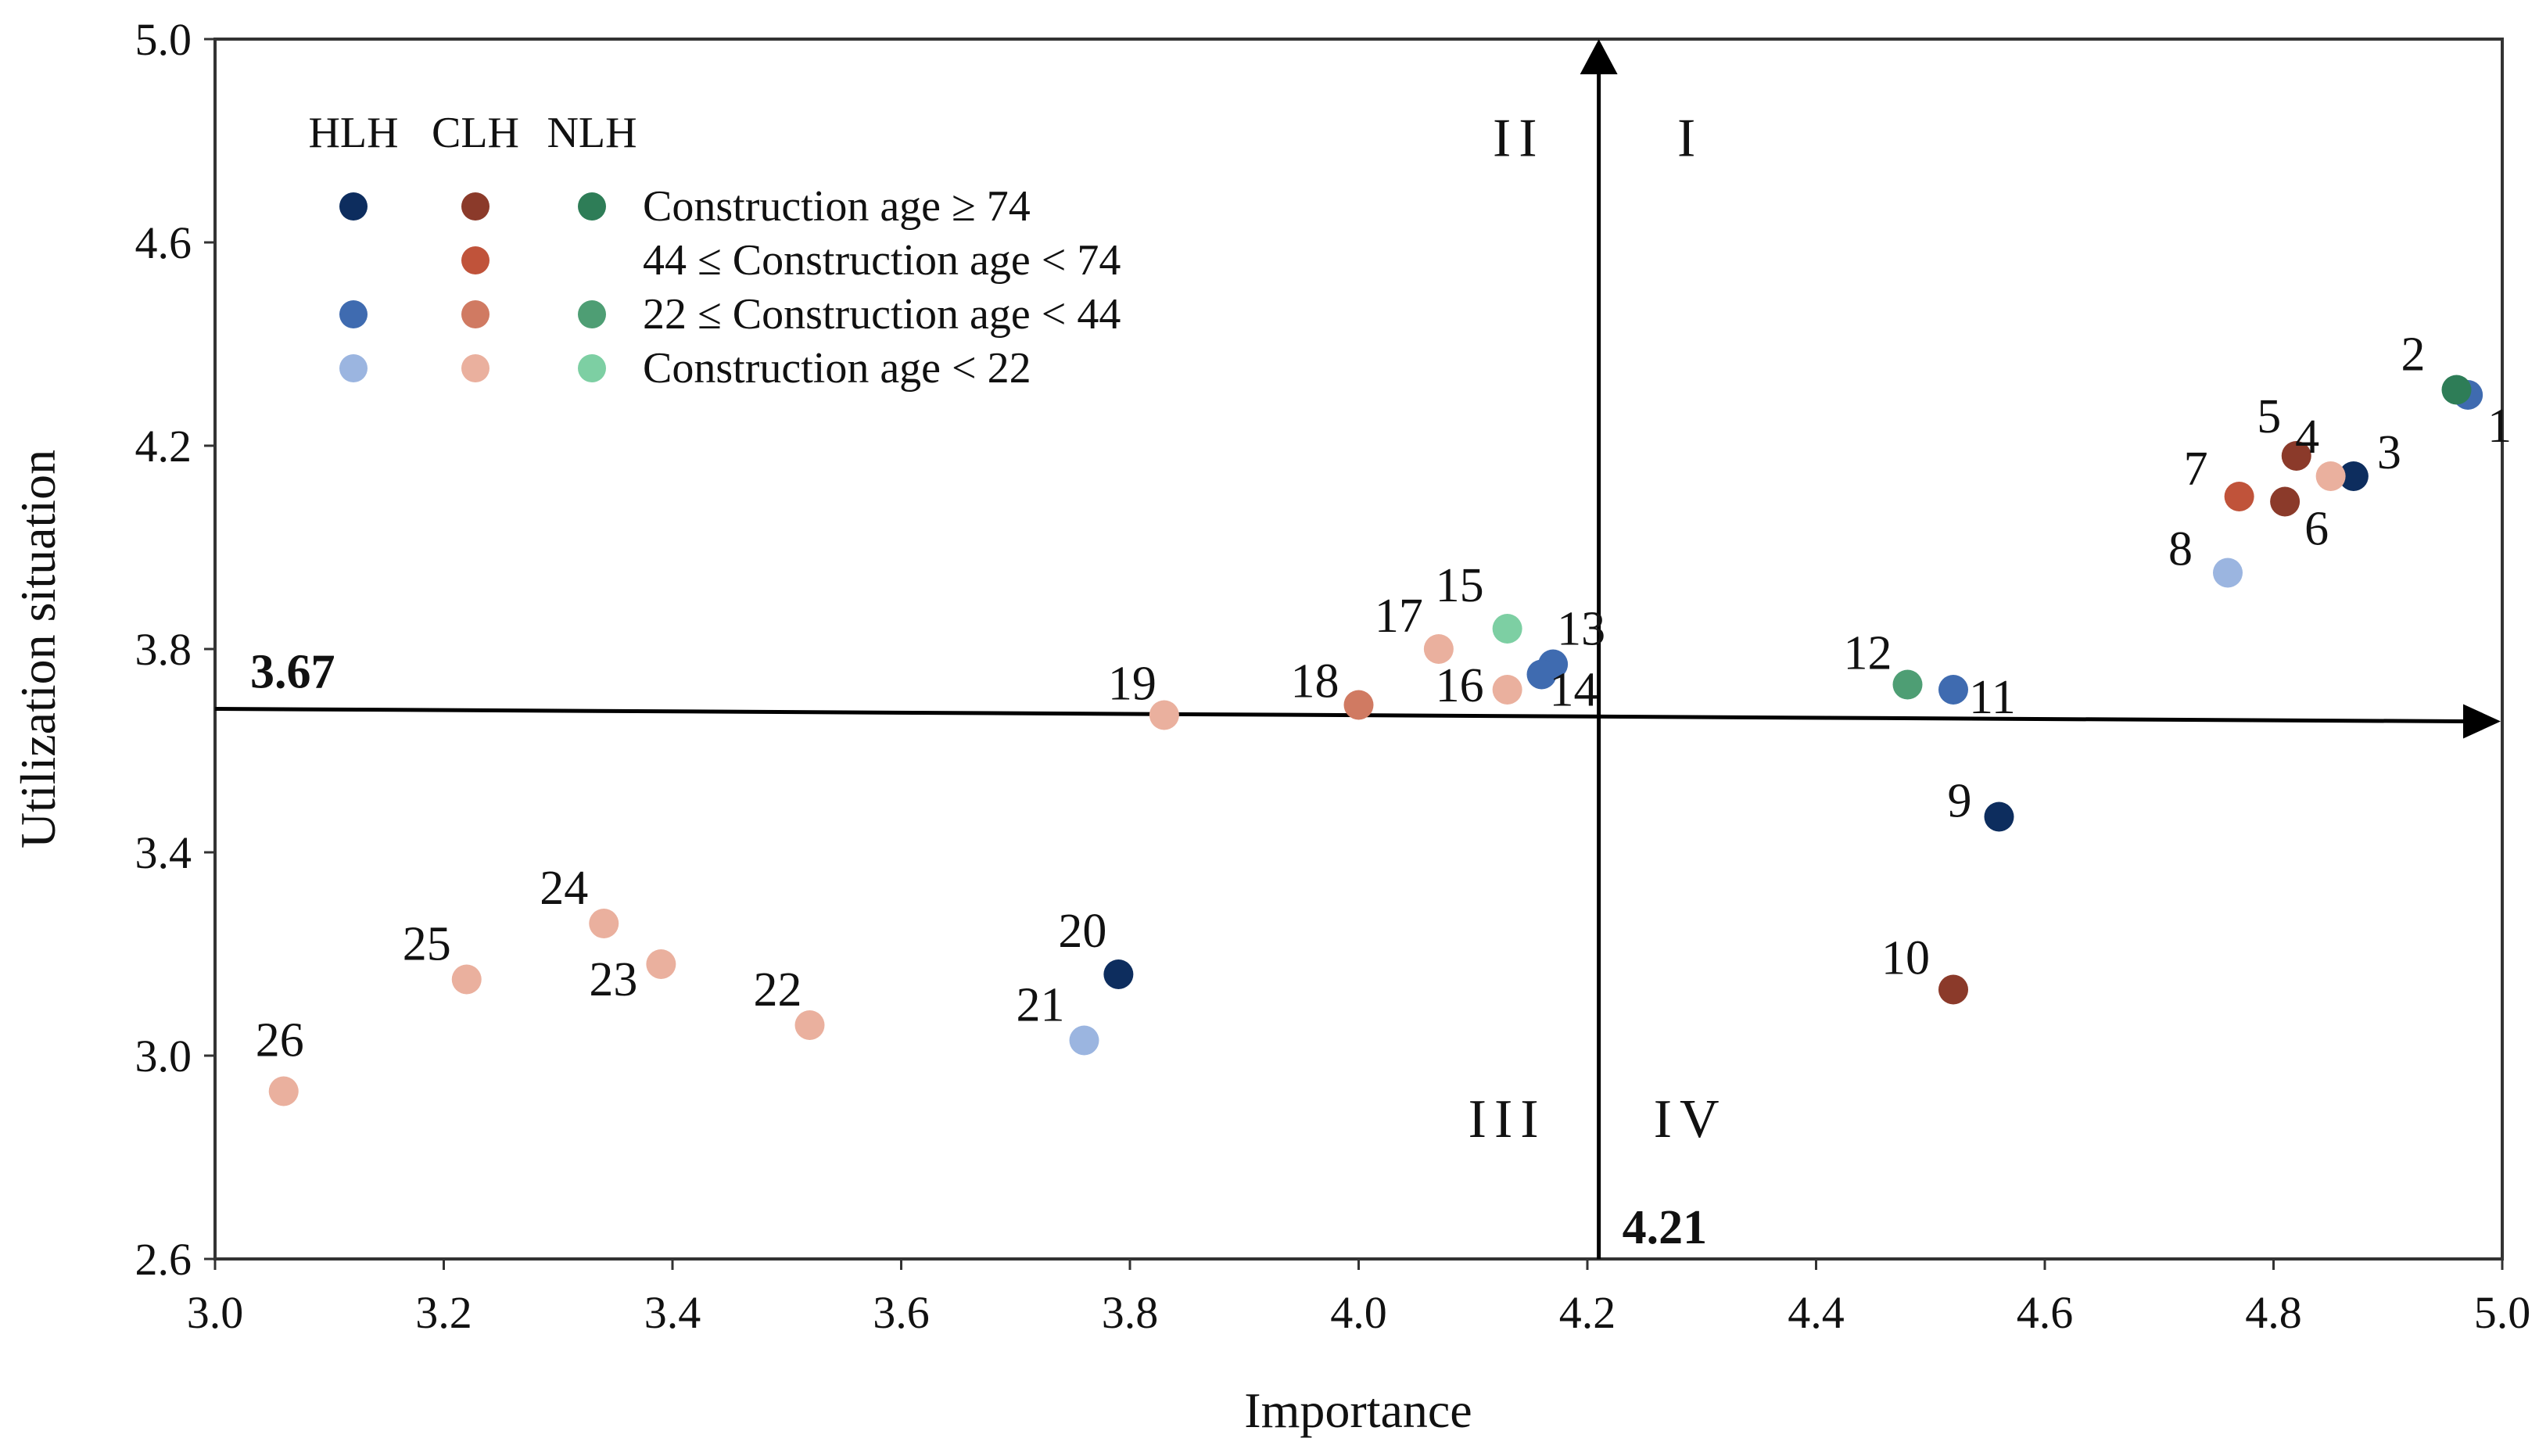 The height and width of the screenshot is (1456, 2539). Describe the element at coordinates (1460, 585) in the screenshot. I see `data-point-label-15: 15` at that location.